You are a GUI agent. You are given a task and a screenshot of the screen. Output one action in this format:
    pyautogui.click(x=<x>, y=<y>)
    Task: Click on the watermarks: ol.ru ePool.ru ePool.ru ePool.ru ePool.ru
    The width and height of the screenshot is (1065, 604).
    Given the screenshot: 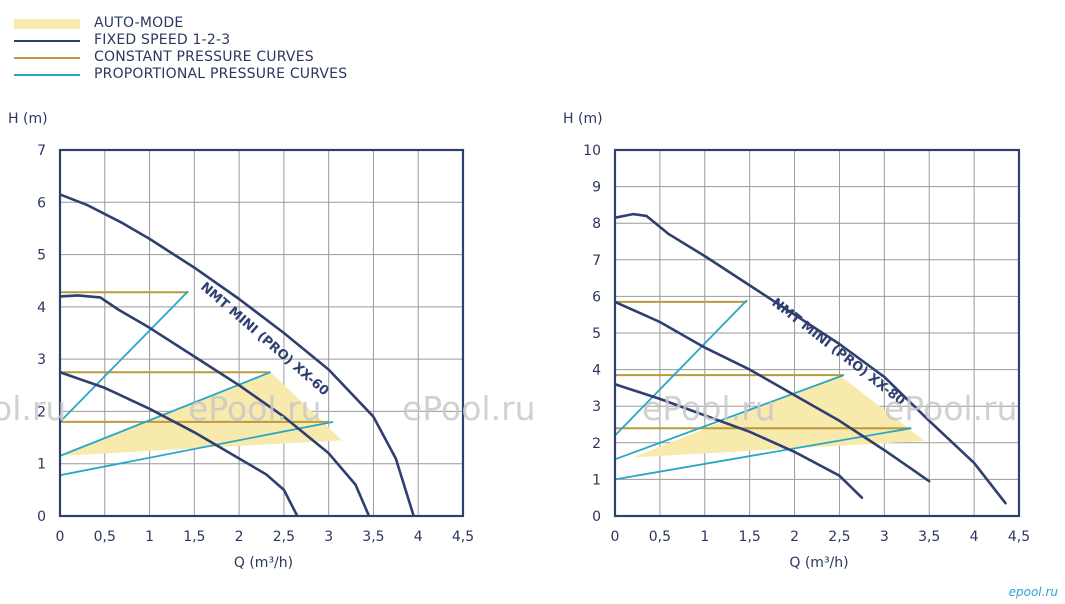 What is the action you would take?
    pyautogui.click(x=509, y=408)
    